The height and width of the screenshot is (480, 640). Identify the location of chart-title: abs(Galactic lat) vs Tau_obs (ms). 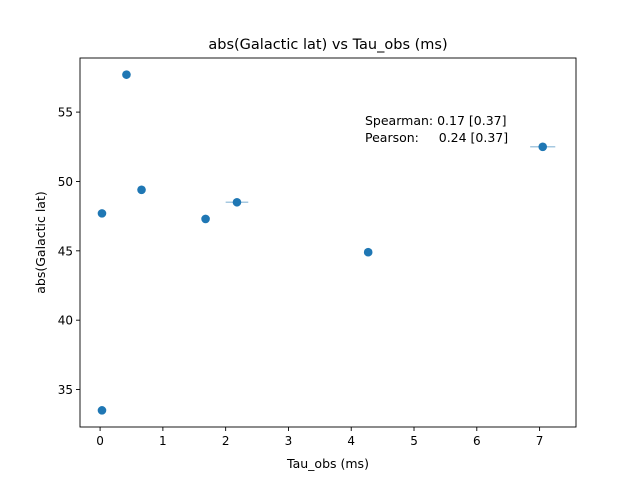
(327, 45).